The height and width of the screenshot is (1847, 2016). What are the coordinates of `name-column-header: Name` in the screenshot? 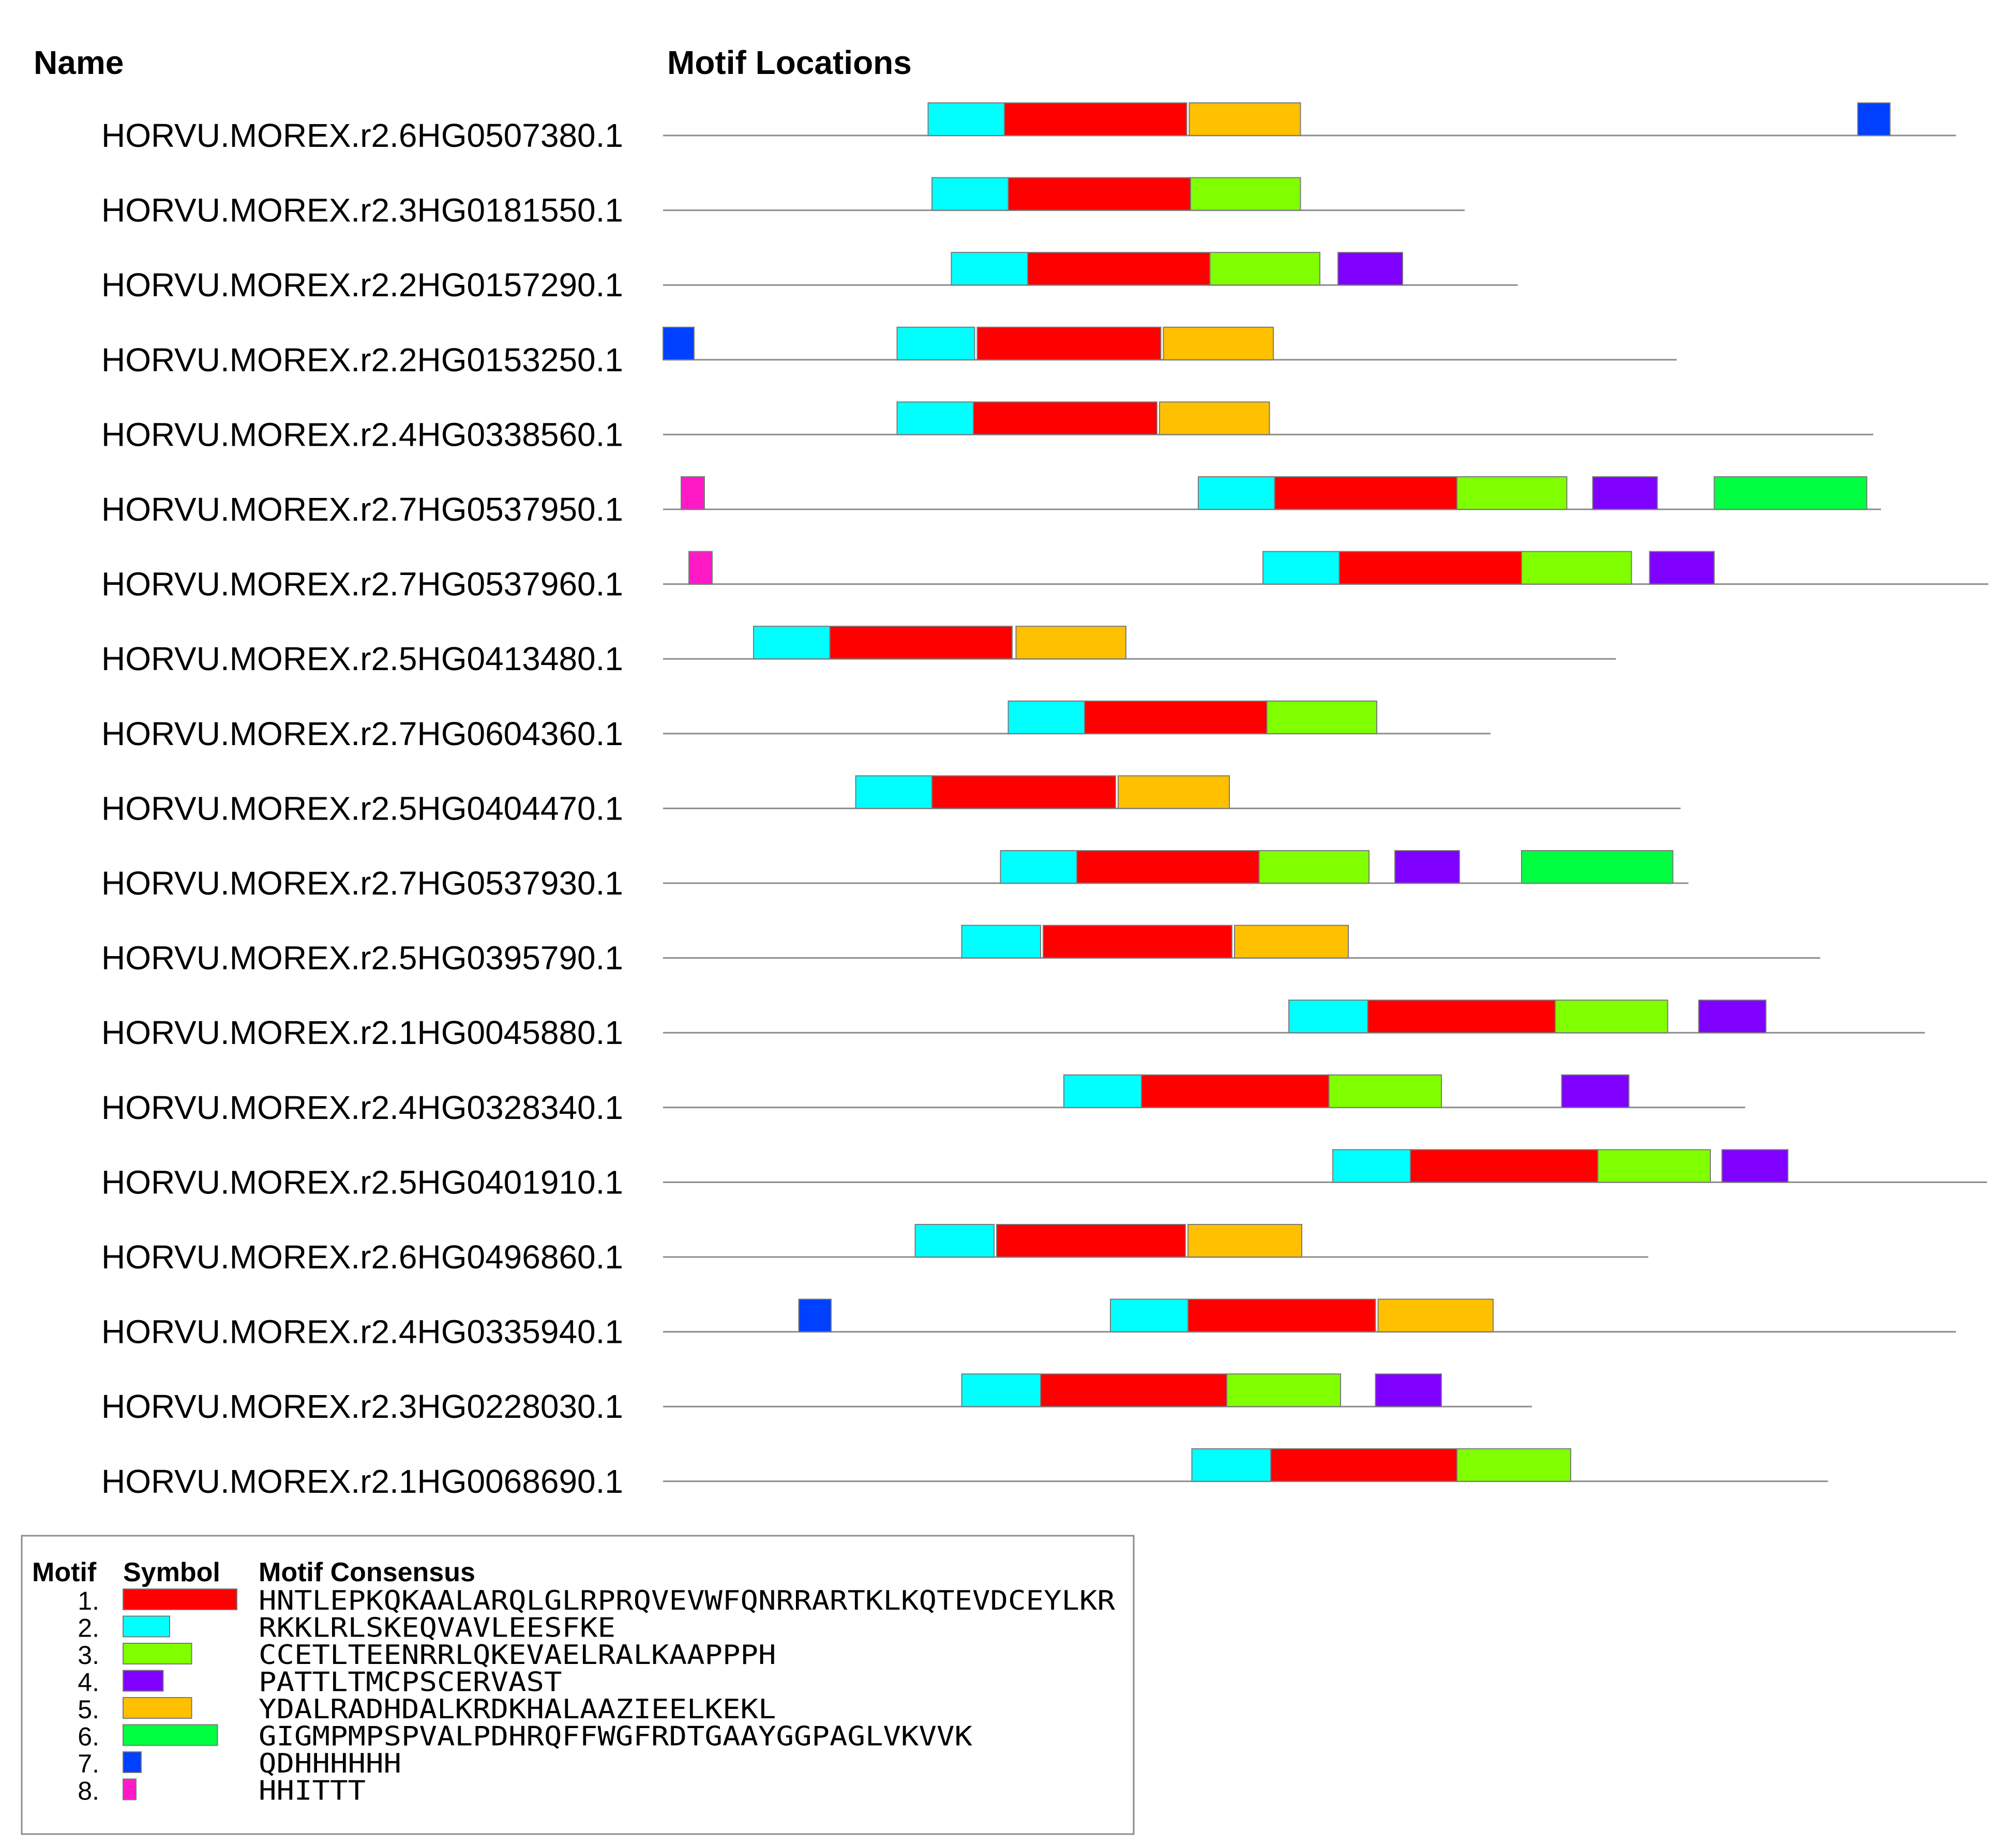 It's located at (79, 63).